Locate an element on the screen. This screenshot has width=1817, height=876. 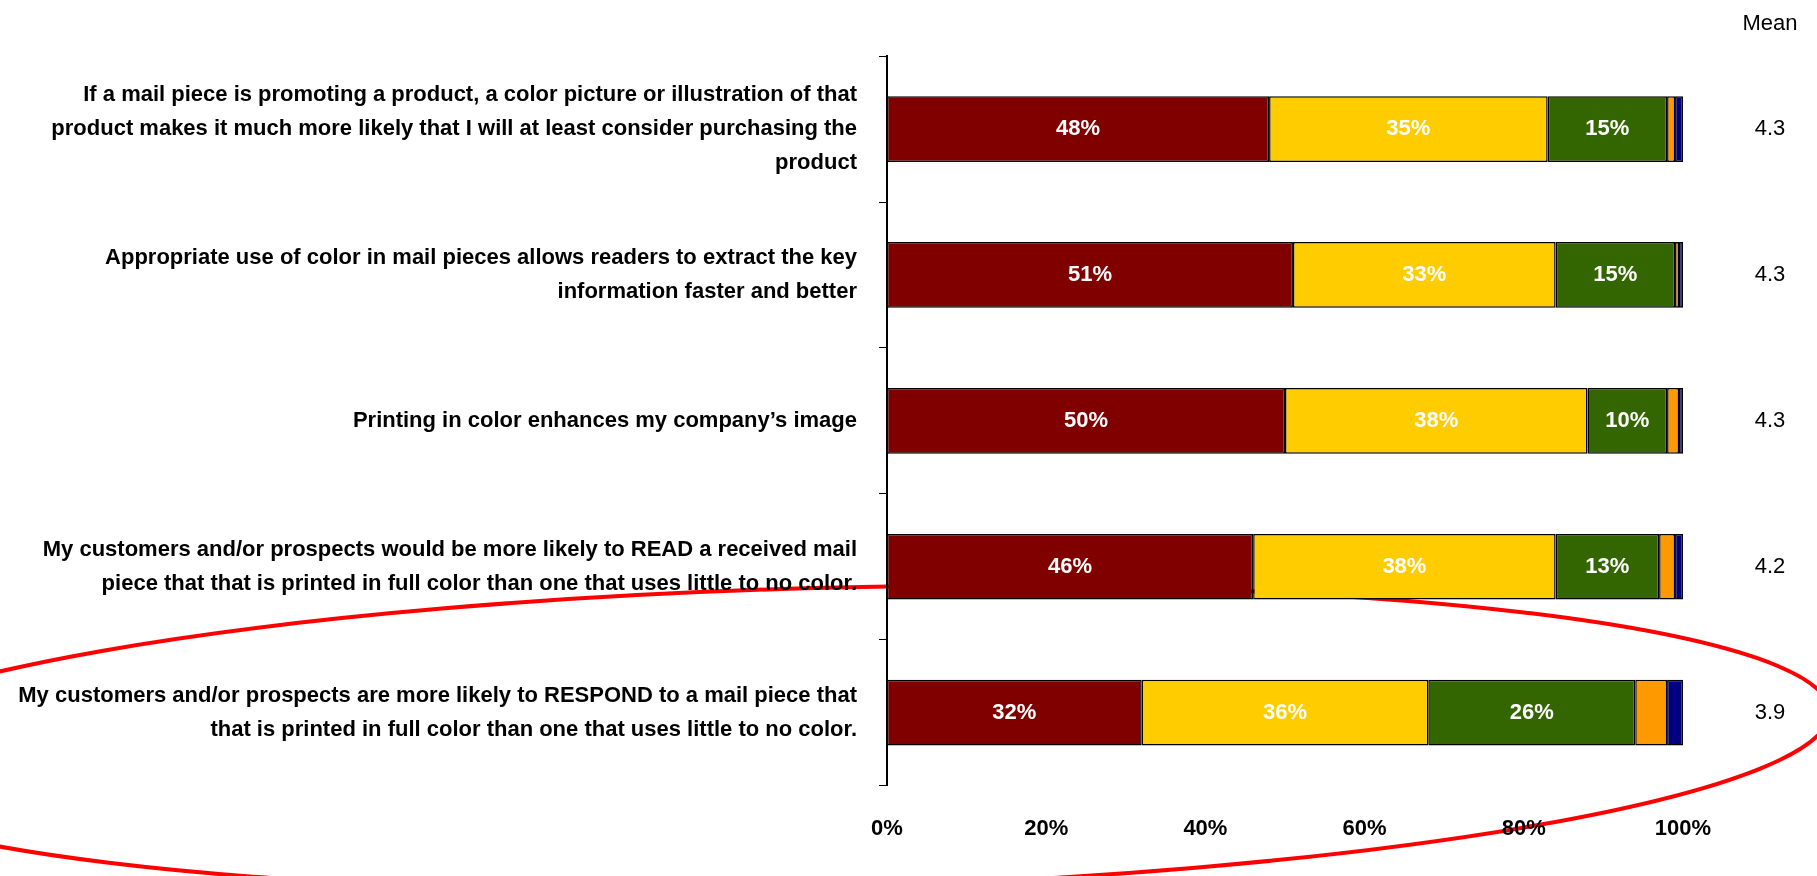
data-label: 32% is located at coordinates (1014, 711).